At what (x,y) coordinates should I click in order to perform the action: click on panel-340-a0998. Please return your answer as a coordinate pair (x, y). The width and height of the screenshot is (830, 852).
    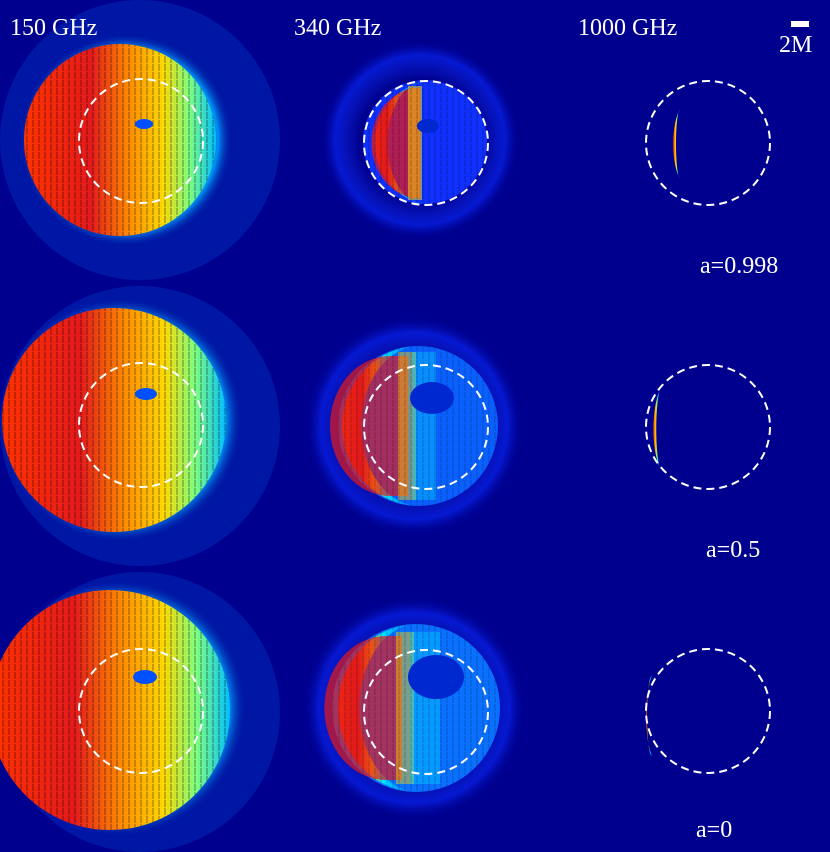
    Looking at the image, I should click on (420, 140).